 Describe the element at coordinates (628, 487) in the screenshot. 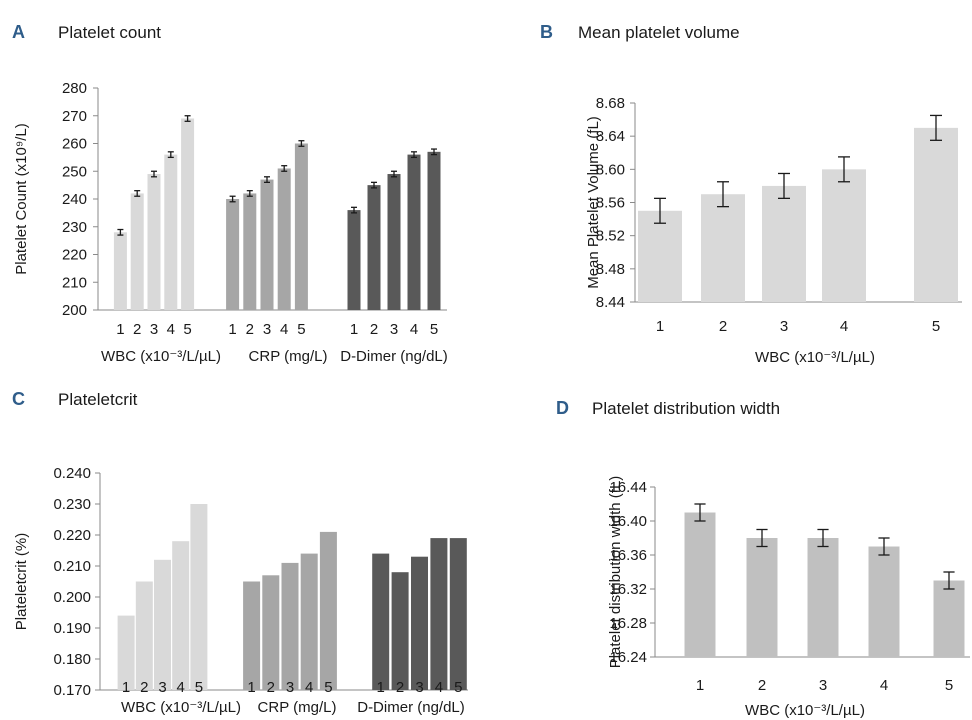

I see `y-tick-label: 16.44` at that location.